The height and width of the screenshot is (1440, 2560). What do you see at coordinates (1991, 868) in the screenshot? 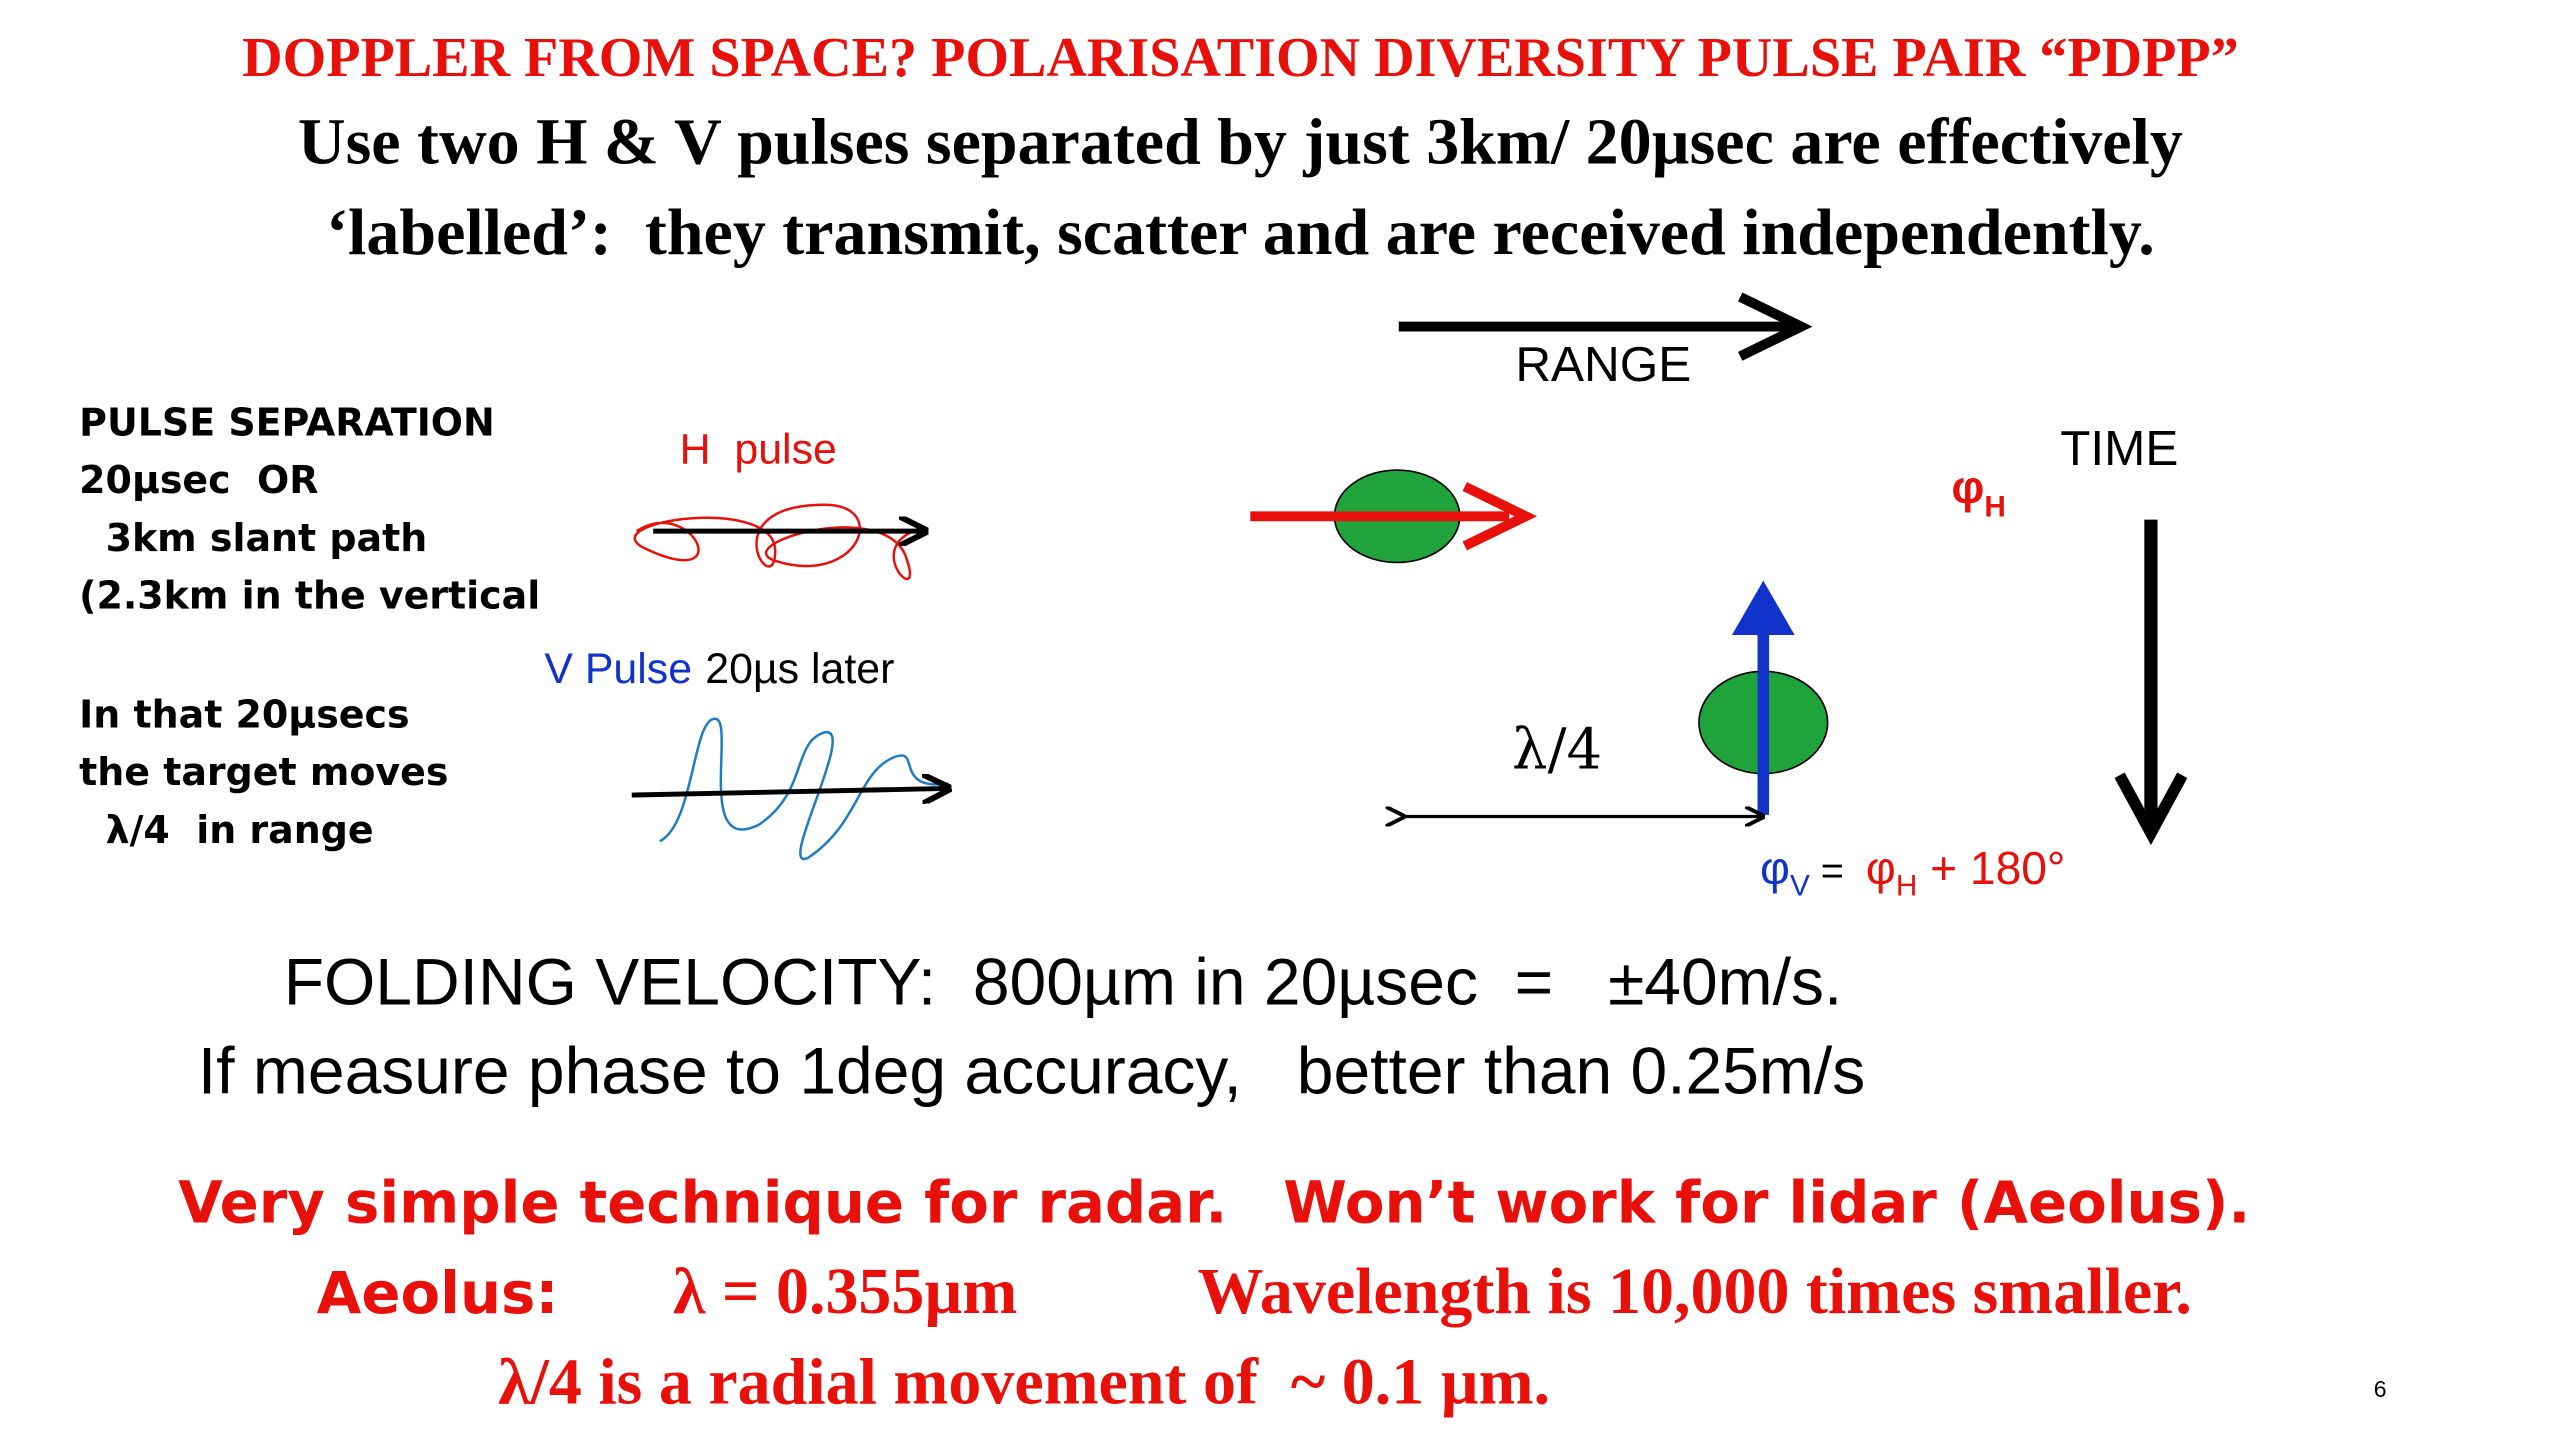
I see `text-part: + 180°` at bounding box center [1991, 868].